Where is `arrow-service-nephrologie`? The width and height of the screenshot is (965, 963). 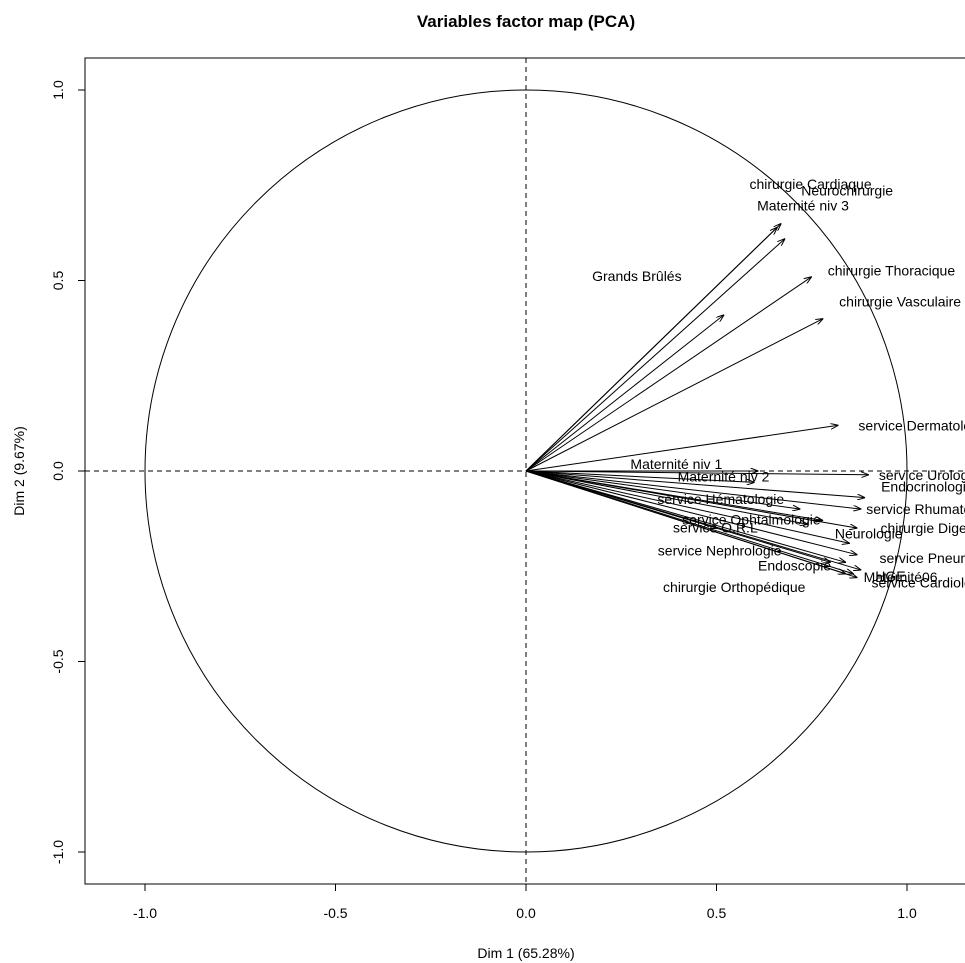 arrow-service-nephrologie is located at coordinates (678, 516).